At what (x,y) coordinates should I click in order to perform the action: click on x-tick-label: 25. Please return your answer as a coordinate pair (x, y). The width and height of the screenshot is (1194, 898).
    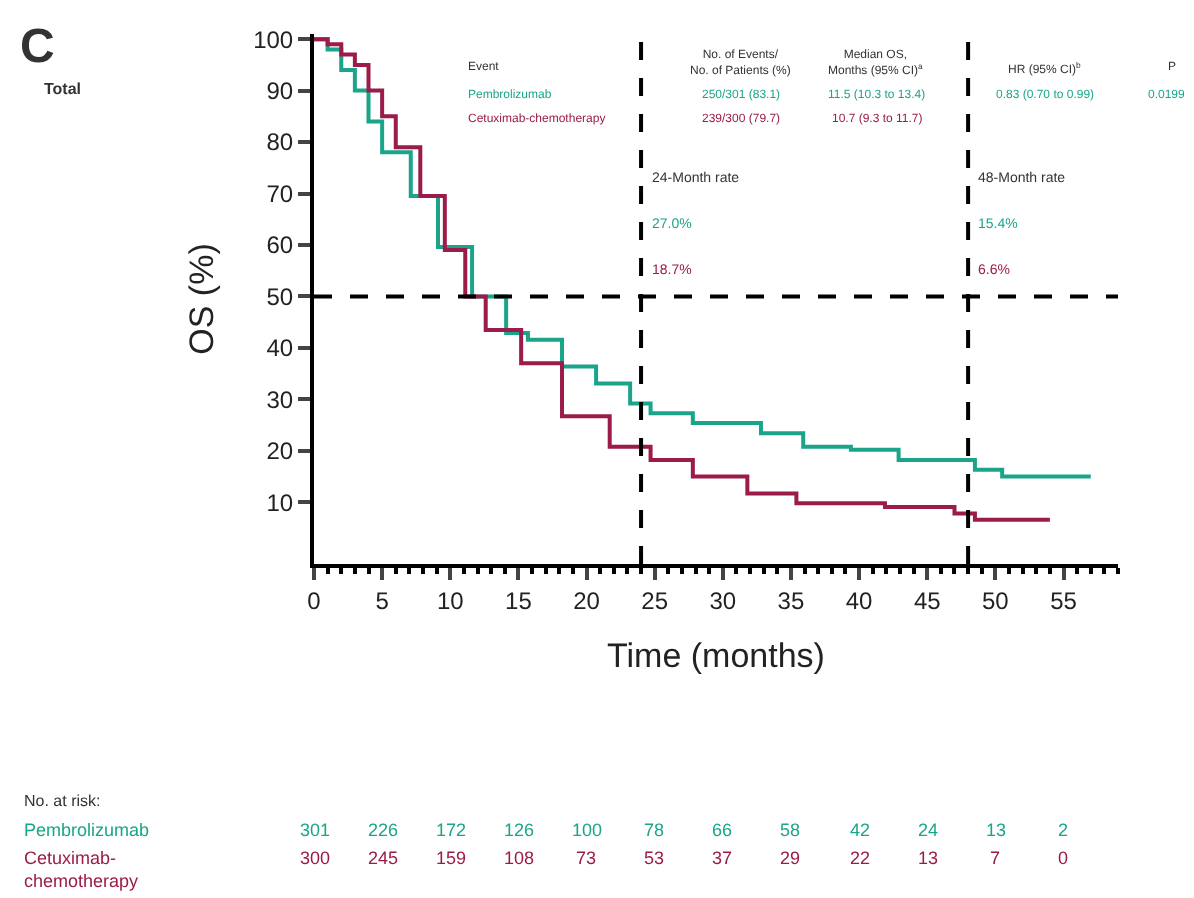
    Looking at the image, I should click on (655, 600).